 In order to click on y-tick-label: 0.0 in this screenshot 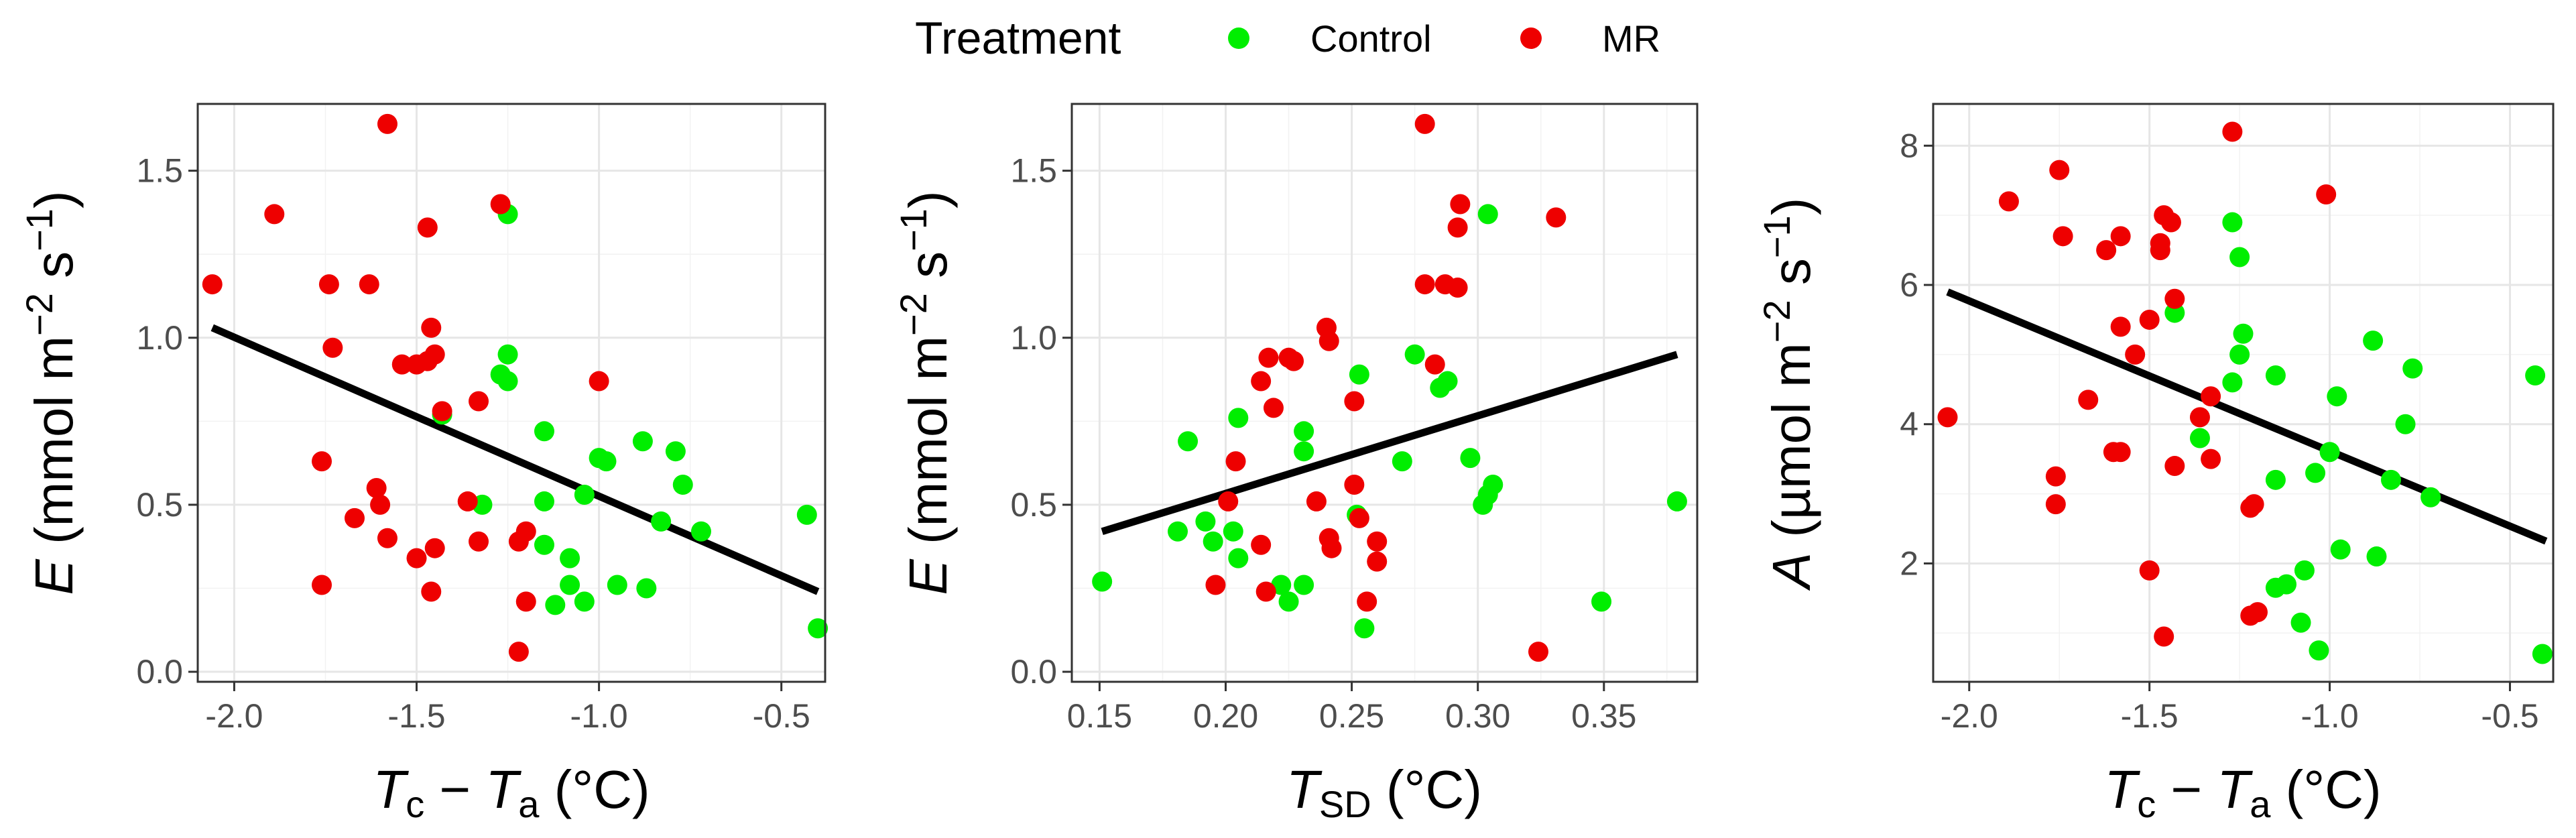, I will do `click(159, 672)`.